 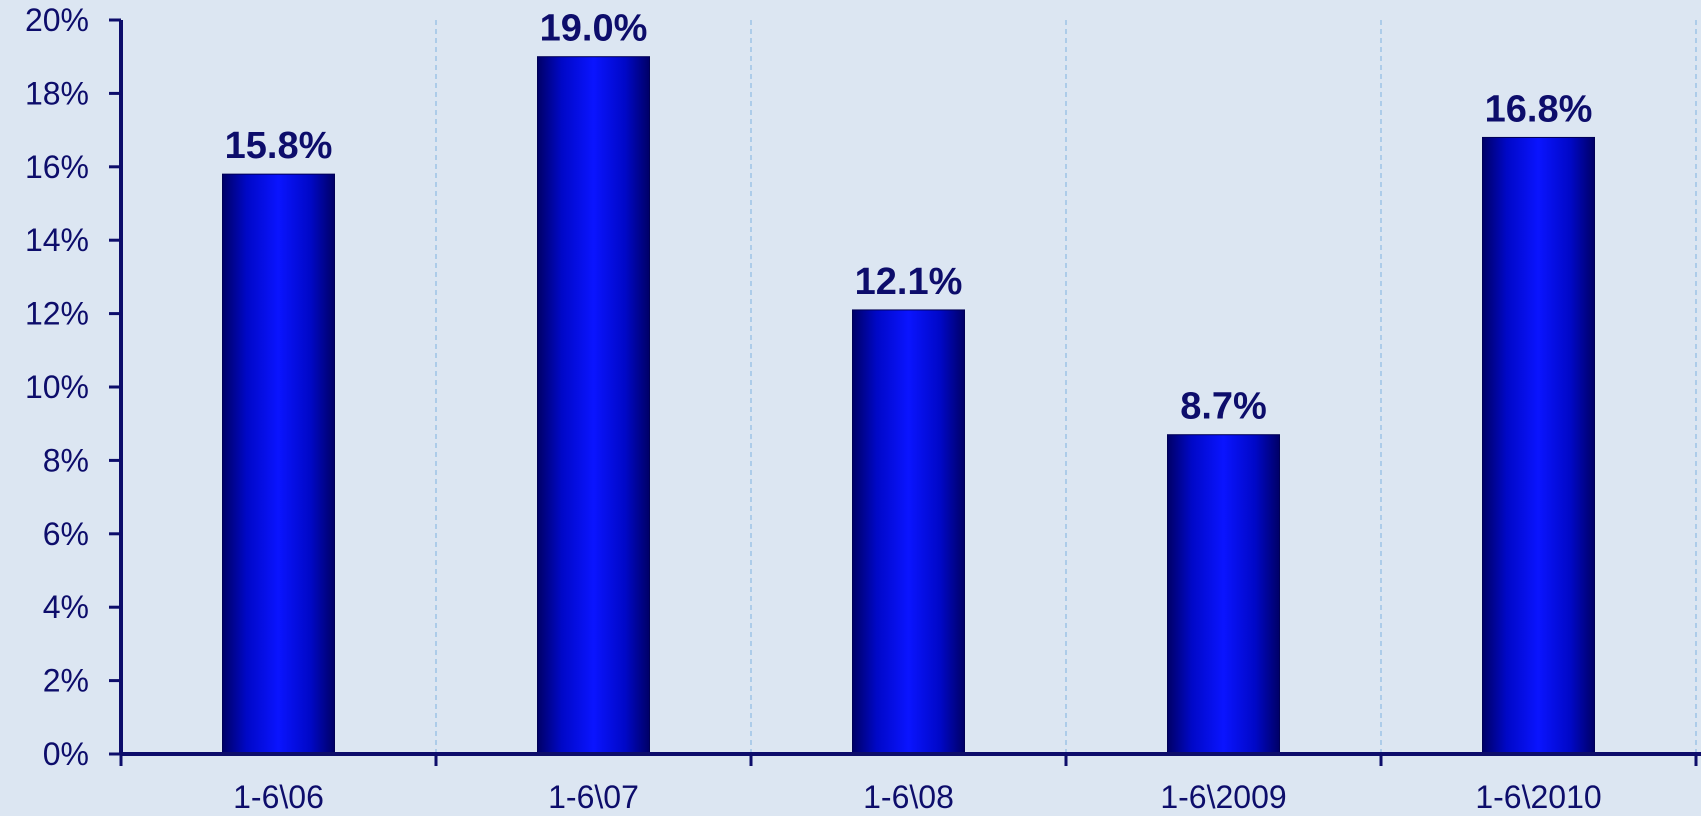 I want to click on y-tick-label: 2%, so click(x=66, y=681).